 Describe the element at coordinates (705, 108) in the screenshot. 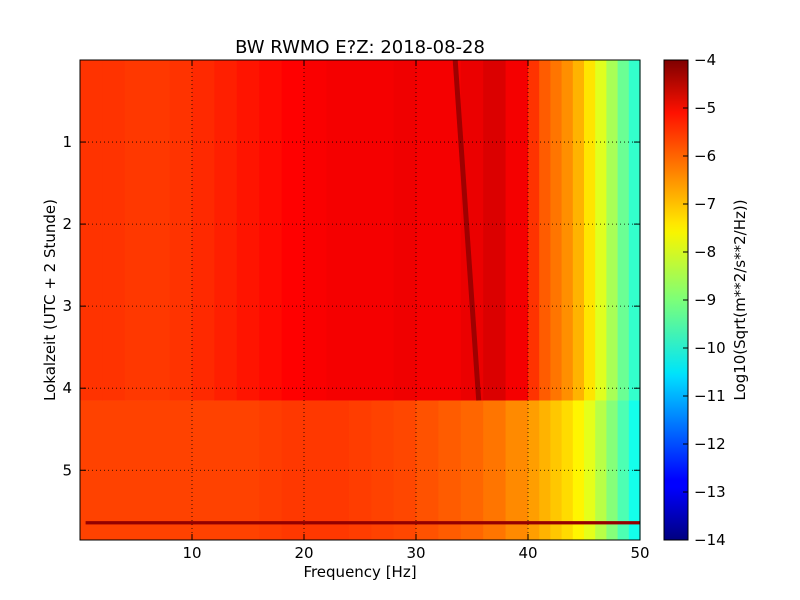

I see `colorbar-tick-label: −5` at that location.